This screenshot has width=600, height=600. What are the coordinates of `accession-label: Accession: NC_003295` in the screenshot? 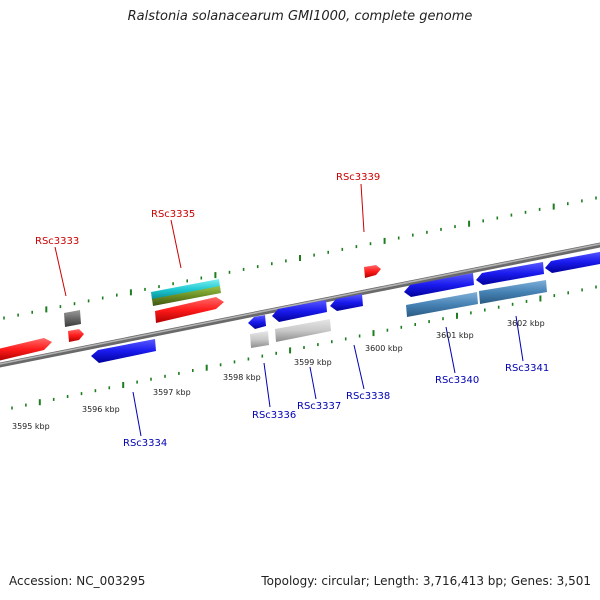 It's located at (77, 581).